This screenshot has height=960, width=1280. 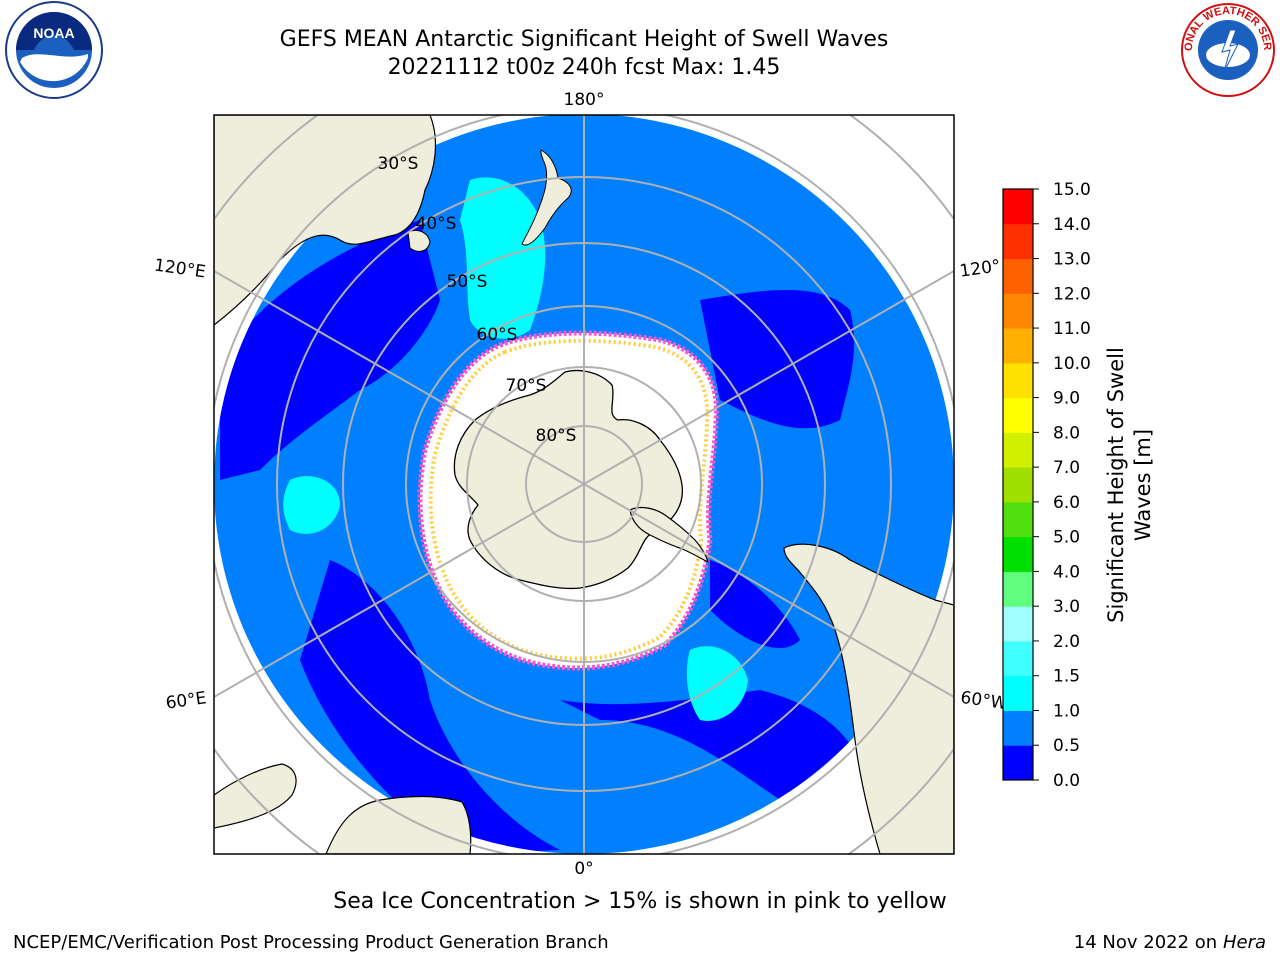 I want to click on colorbar-label-line1: Significant Height of Swell, so click(x=1116, y=485).